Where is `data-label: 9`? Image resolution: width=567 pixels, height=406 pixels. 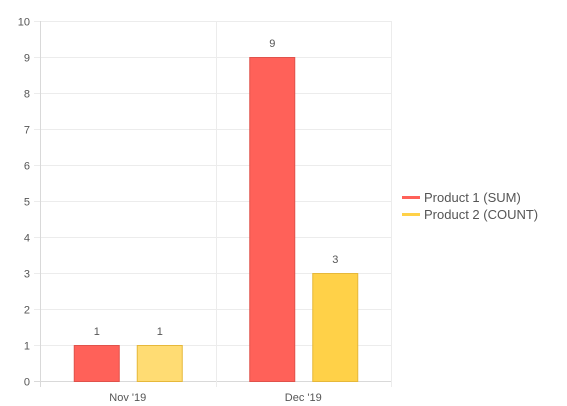 data-label: 9 is located at coordinates (272, 44).